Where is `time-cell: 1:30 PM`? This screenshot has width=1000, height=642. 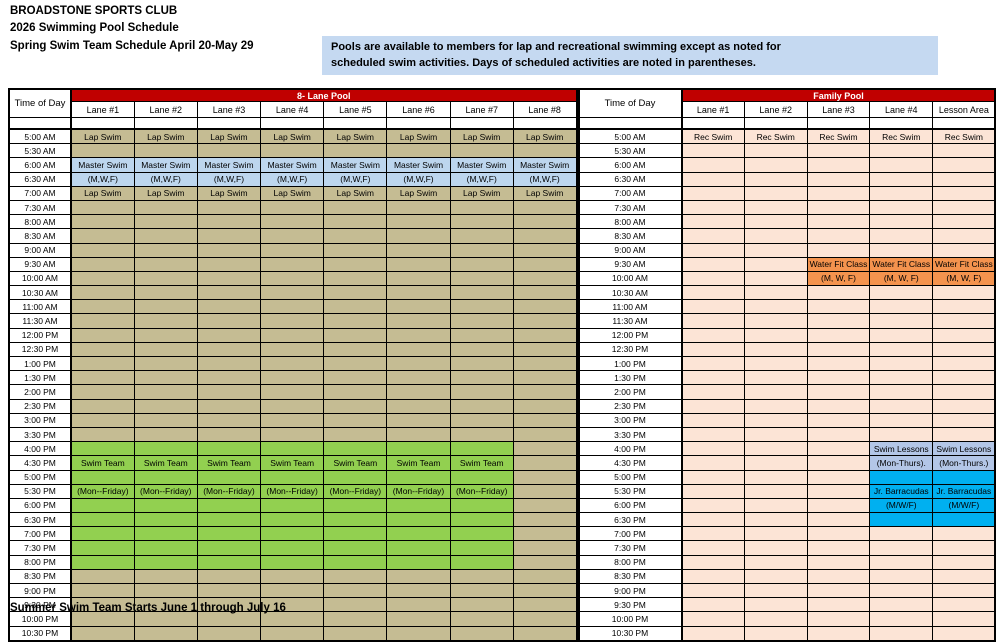 time-cell: 1:30 PM is located at coordinates (40, 378).